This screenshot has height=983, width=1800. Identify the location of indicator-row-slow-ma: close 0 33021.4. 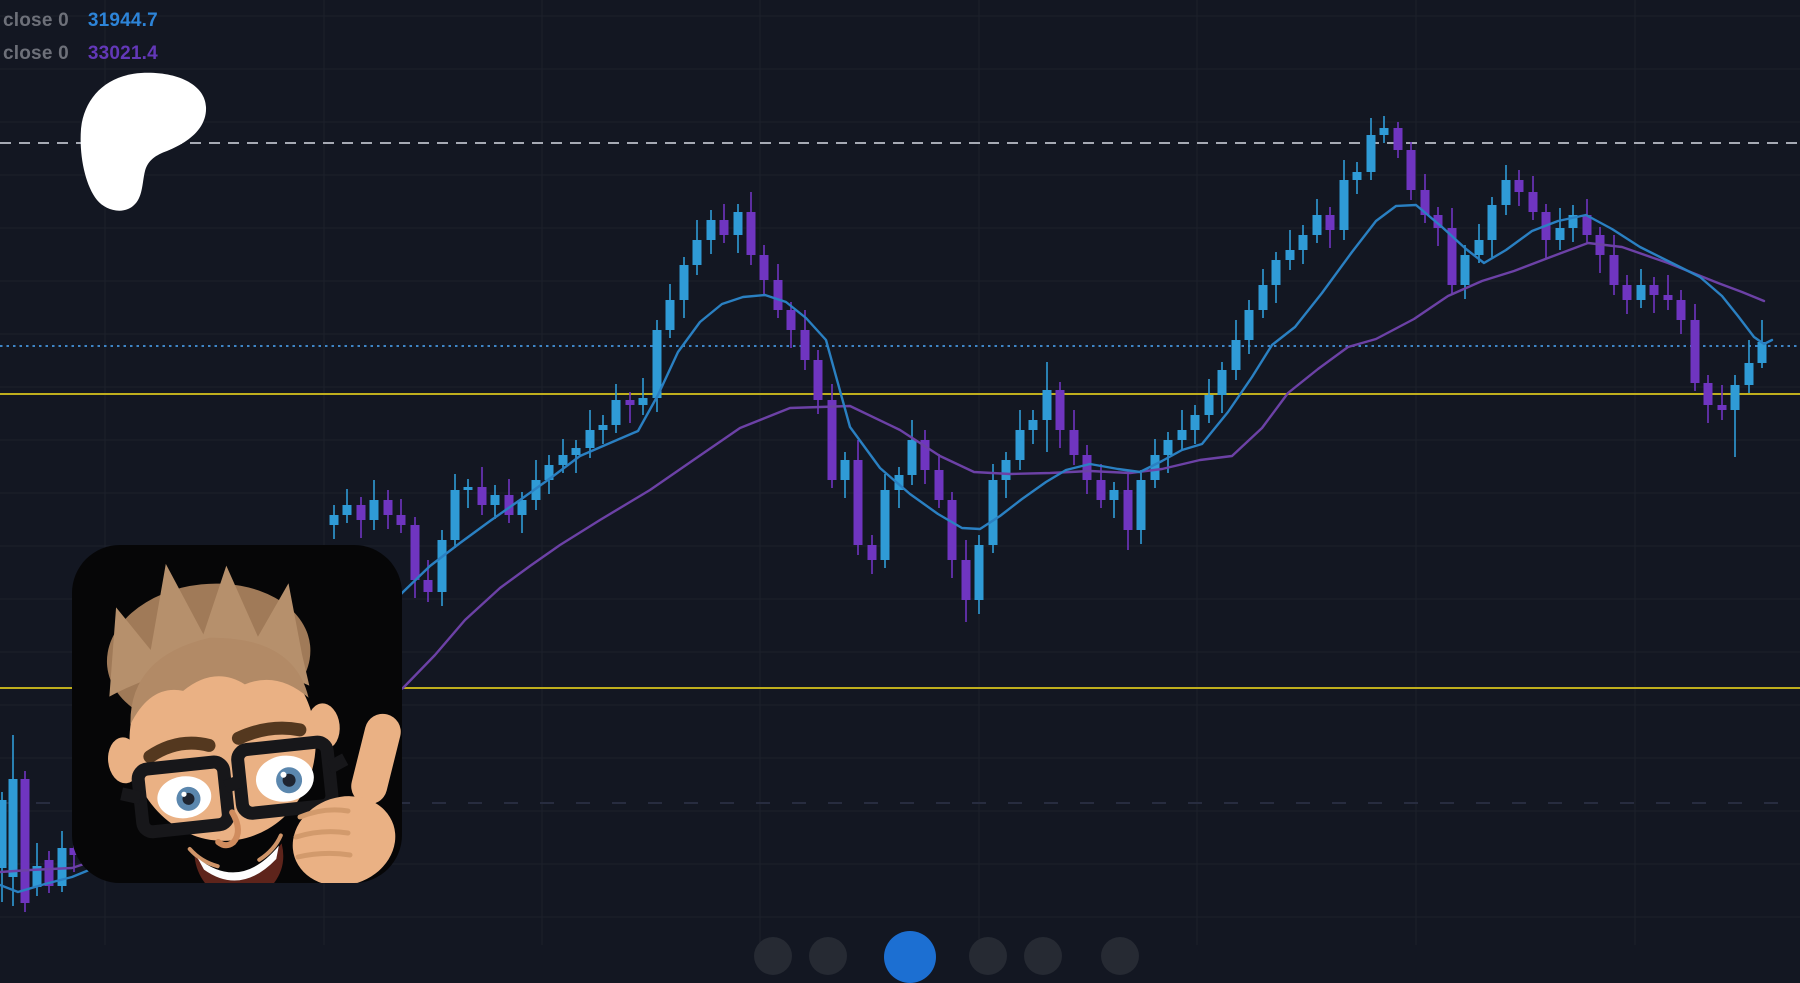
(80, 59).